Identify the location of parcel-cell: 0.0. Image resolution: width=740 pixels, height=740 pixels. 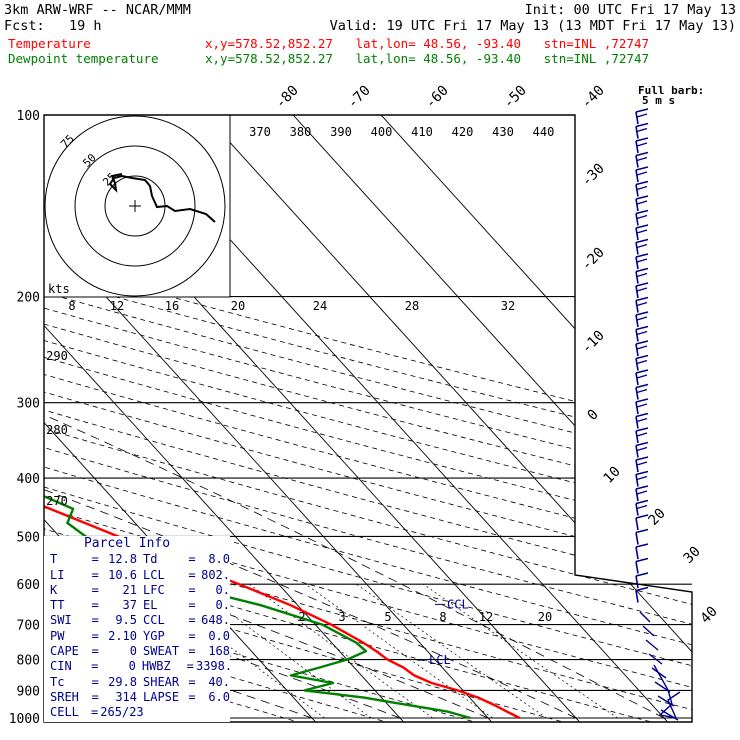
(219, 635).